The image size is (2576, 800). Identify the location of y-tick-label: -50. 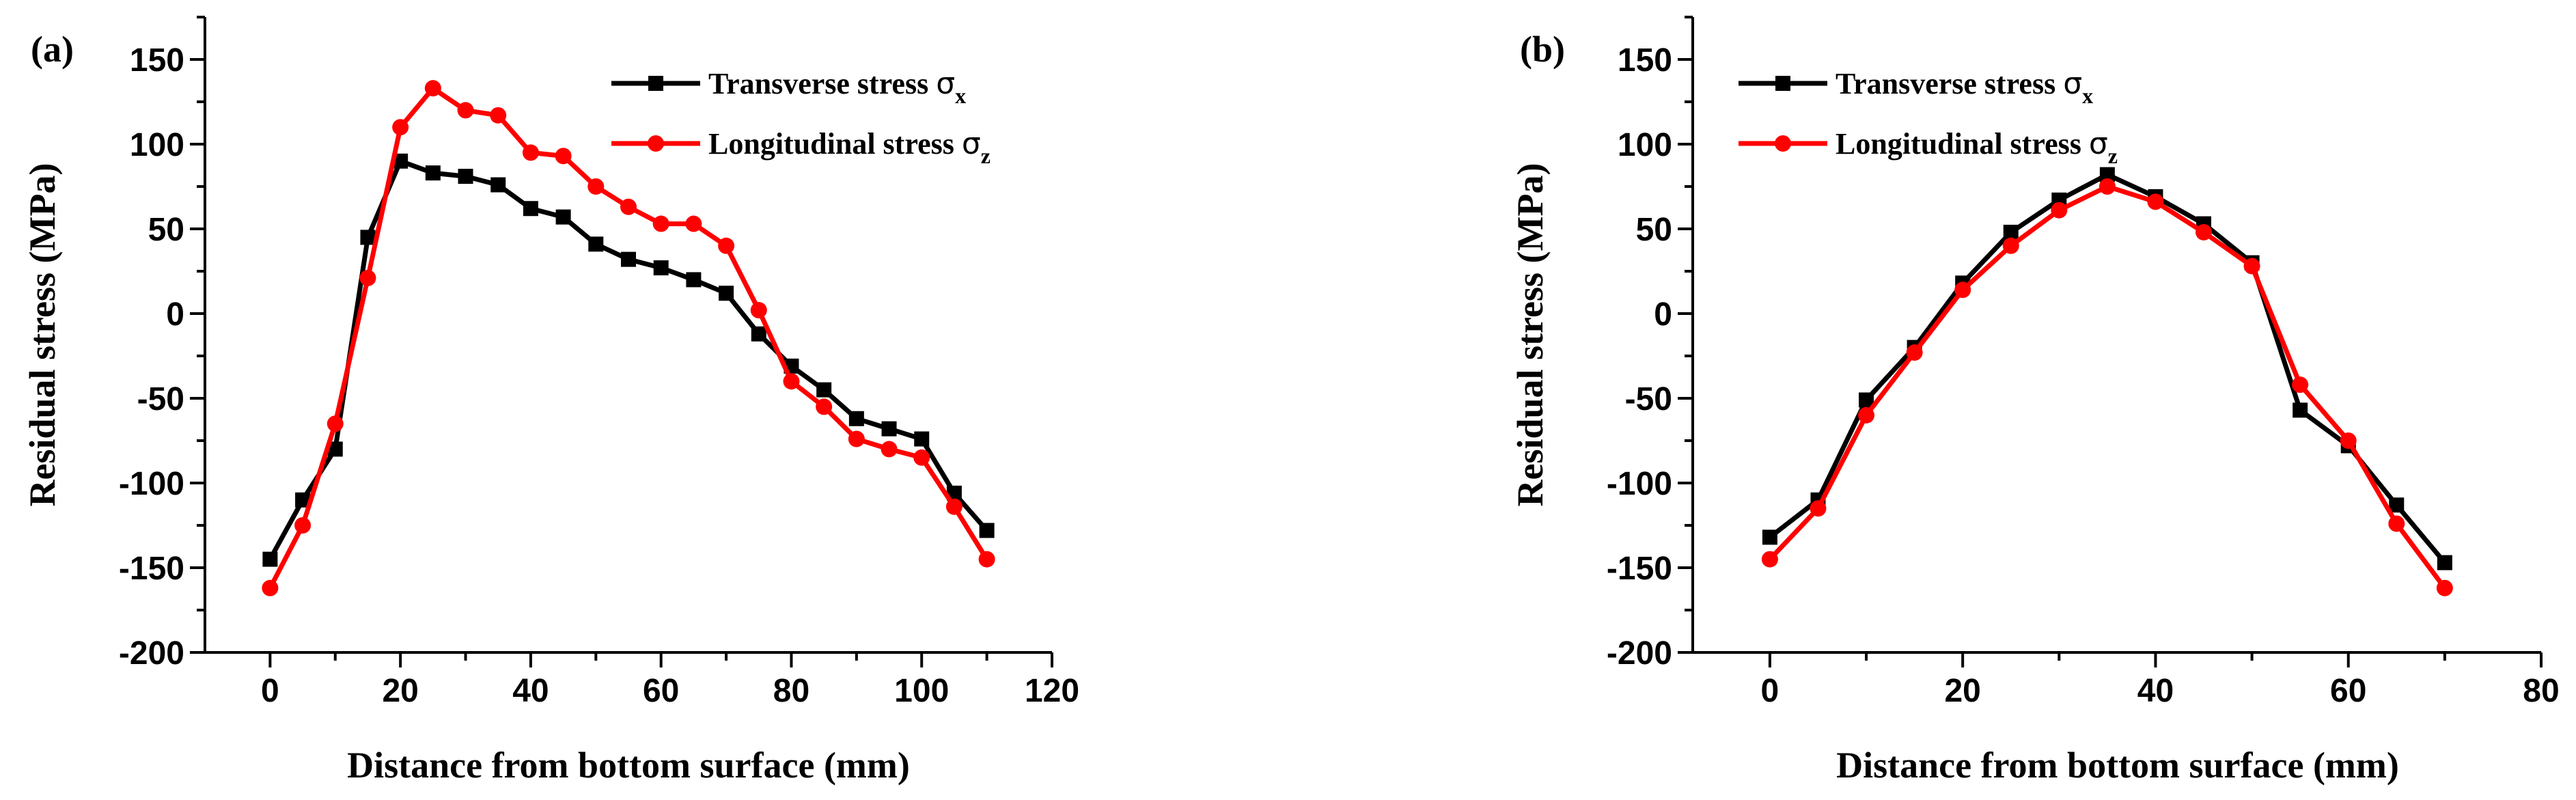
(1648, 399).